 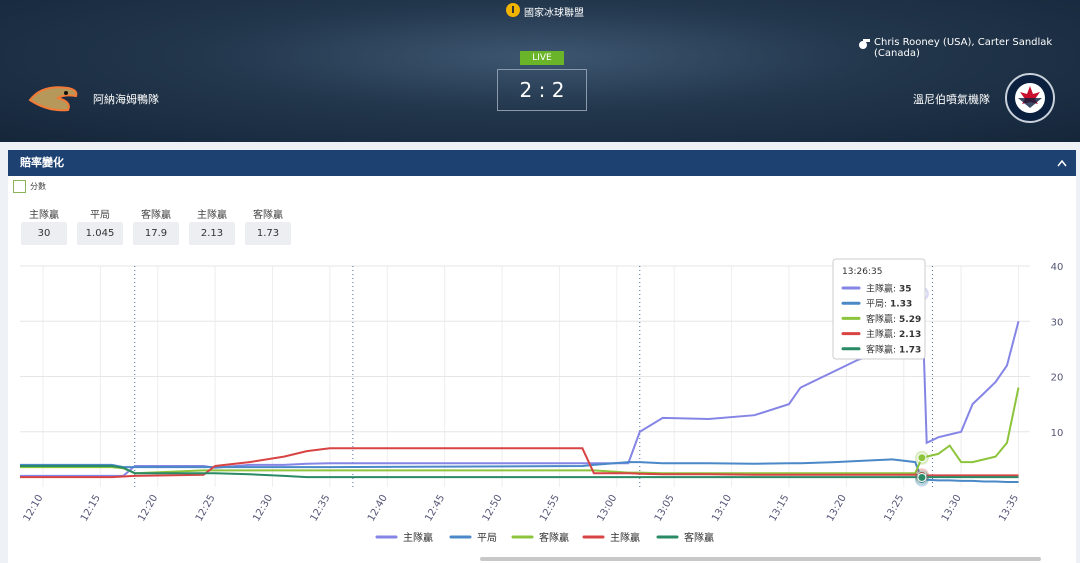 What do you see at coordinates (542, 163) in the screenshot?
I see `panel-header: 賠率變化` at bounding box center [542, 163].